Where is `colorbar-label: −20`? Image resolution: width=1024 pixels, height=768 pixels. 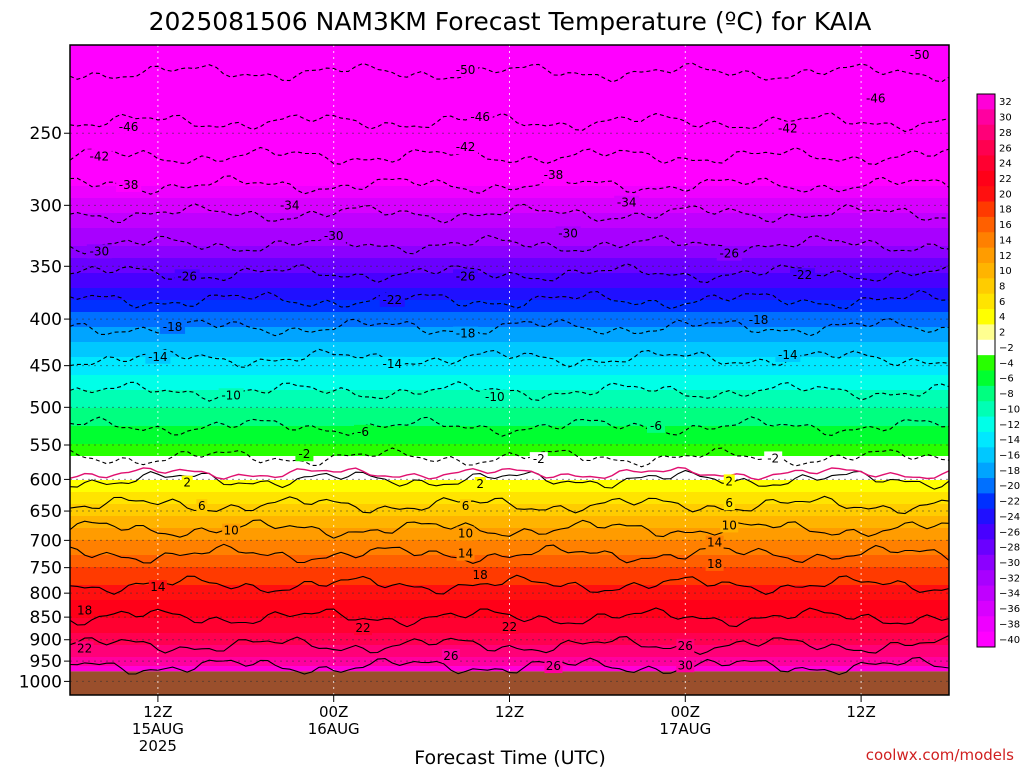
colorbar-label: −20 is located at coordinates (1009, 486).